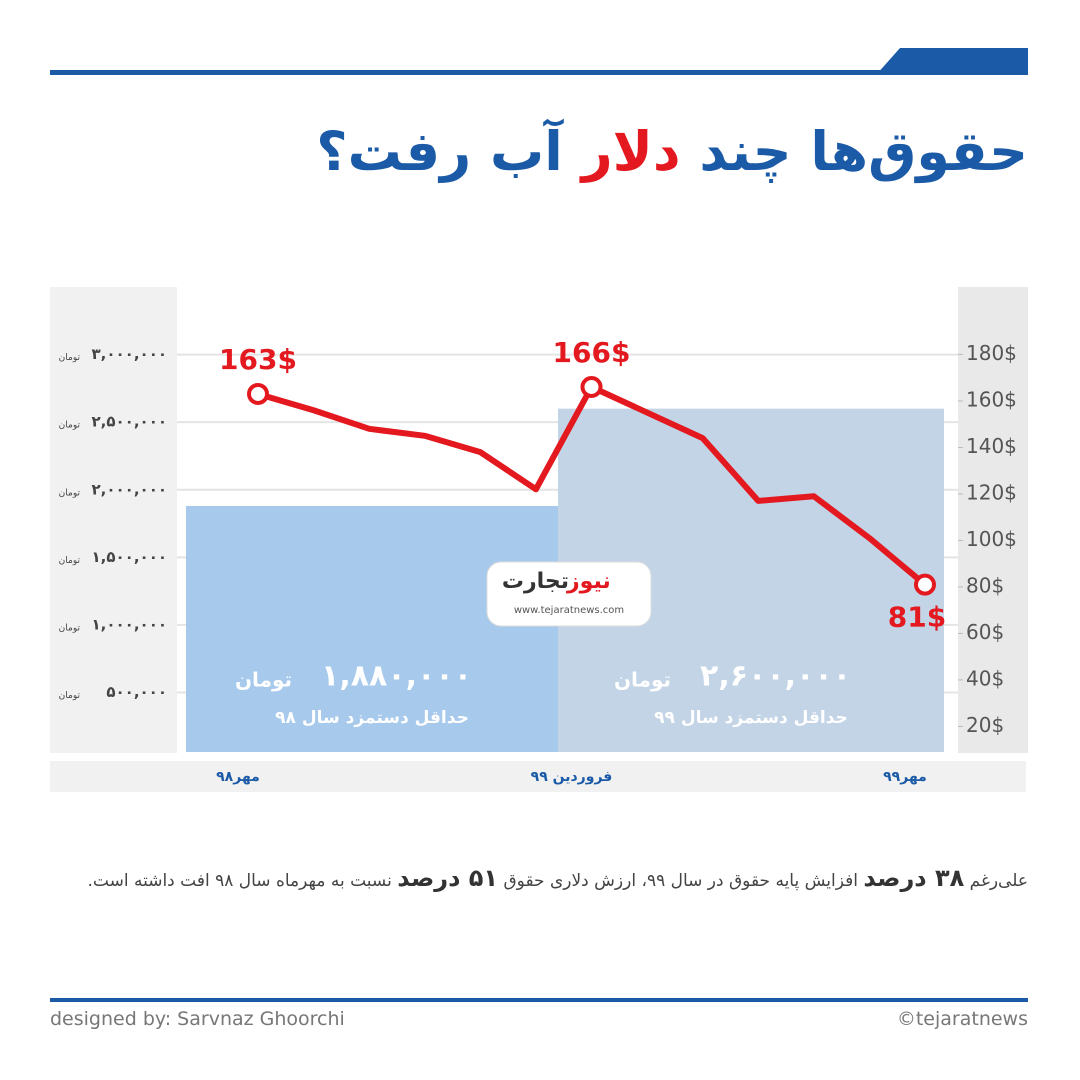  I want to click on x-axis-band, so click(538, 776).